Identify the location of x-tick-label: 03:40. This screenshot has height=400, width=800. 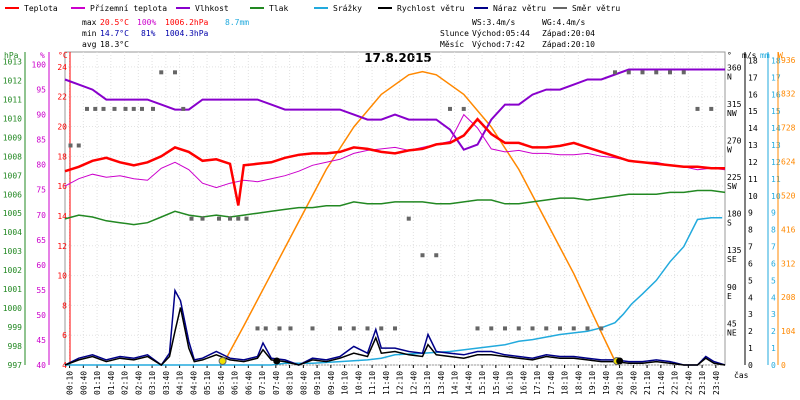
(166, 383).